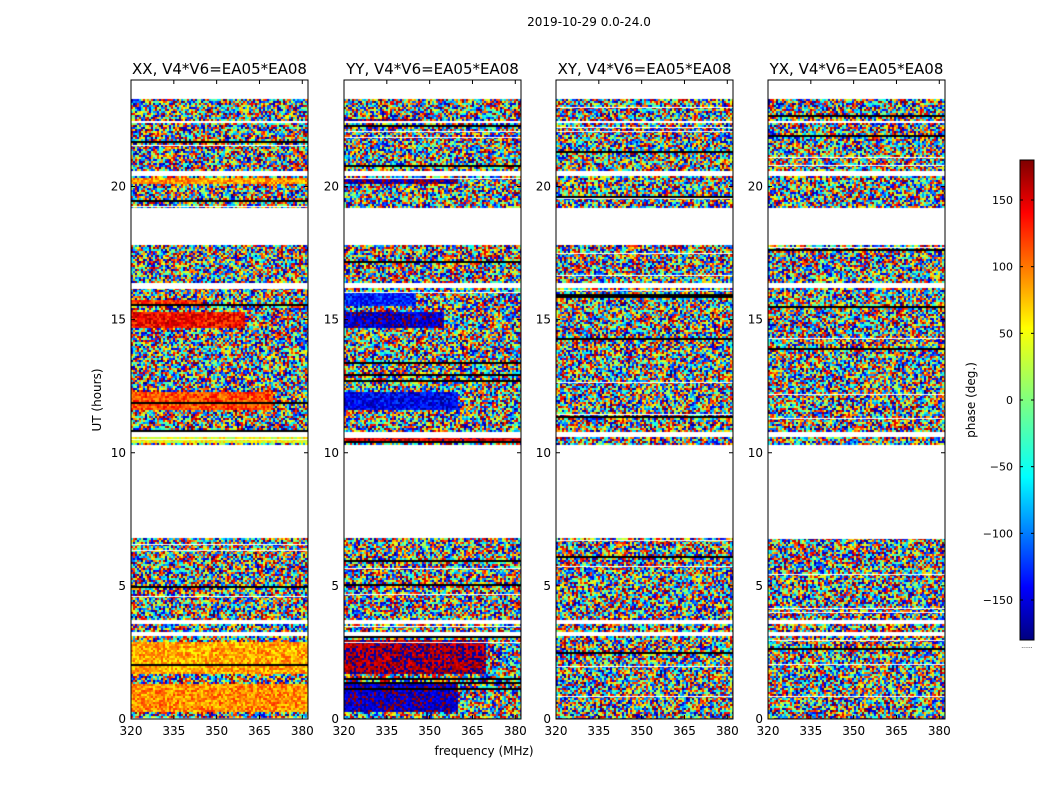 Image resolution: width=1050 pixels, height=800 pixels. I want to click on colorbar-tick-label: 0, so click(1009, 400).